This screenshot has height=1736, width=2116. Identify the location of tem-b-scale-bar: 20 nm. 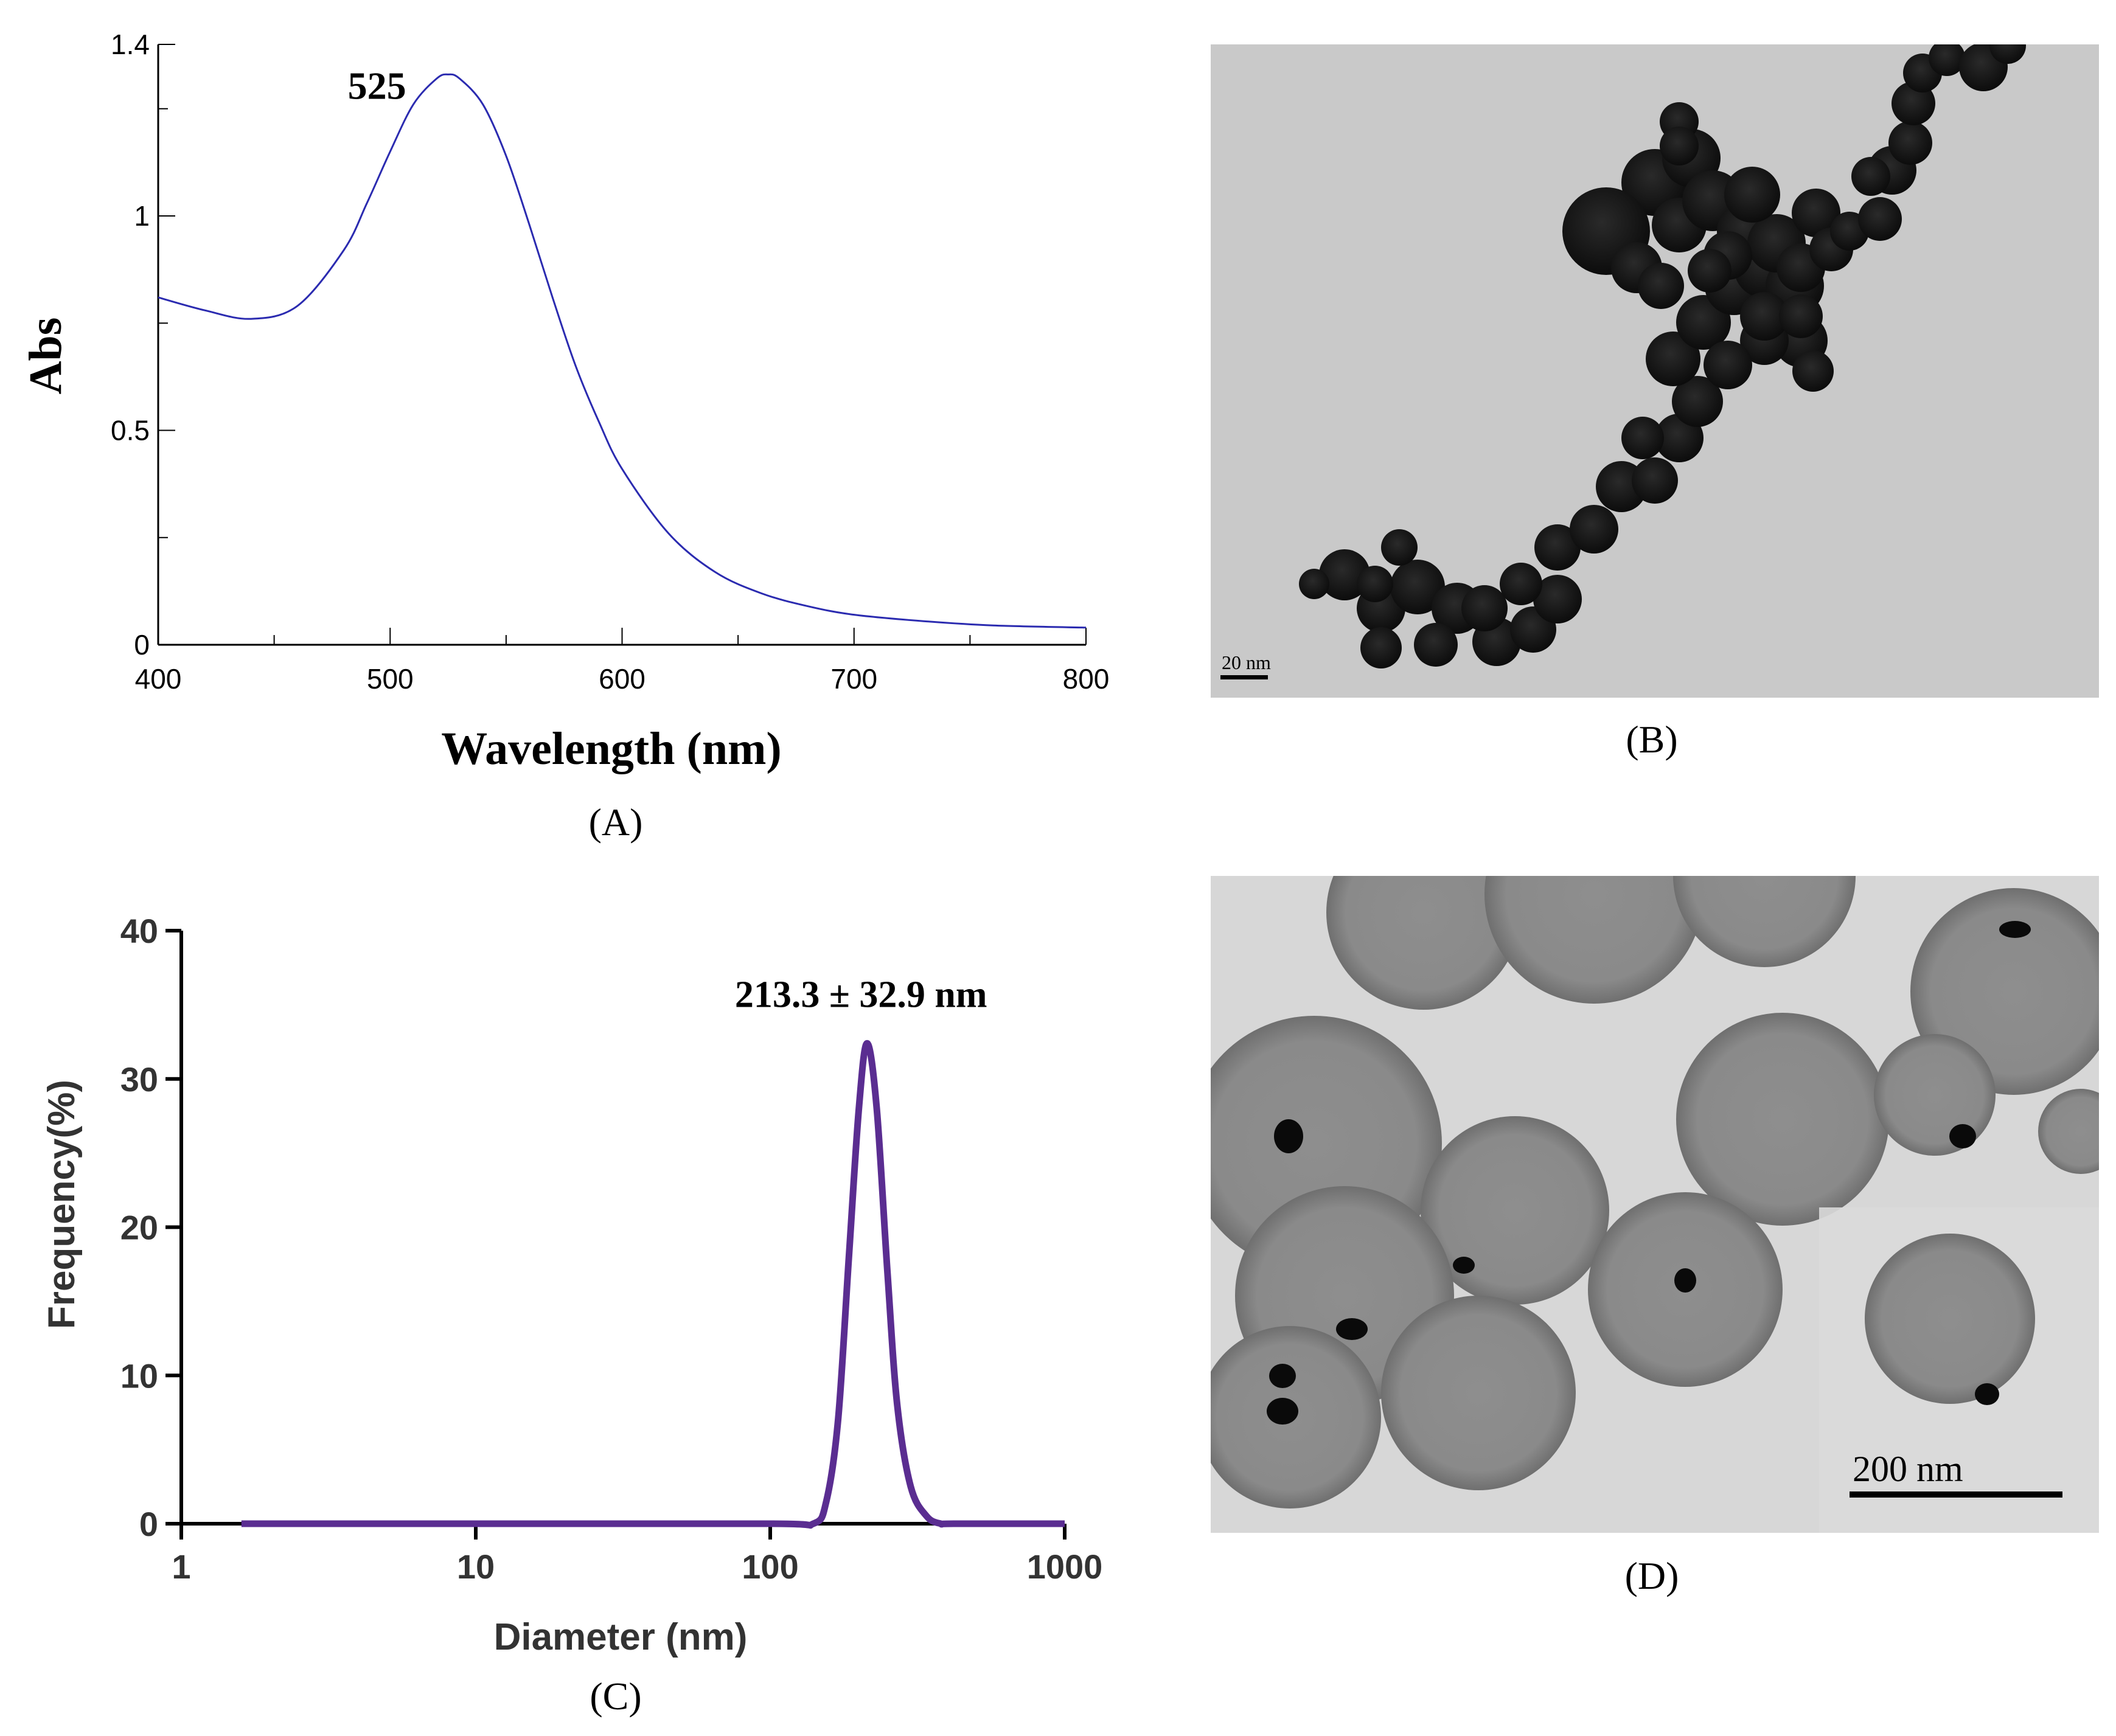
(1245, 665).